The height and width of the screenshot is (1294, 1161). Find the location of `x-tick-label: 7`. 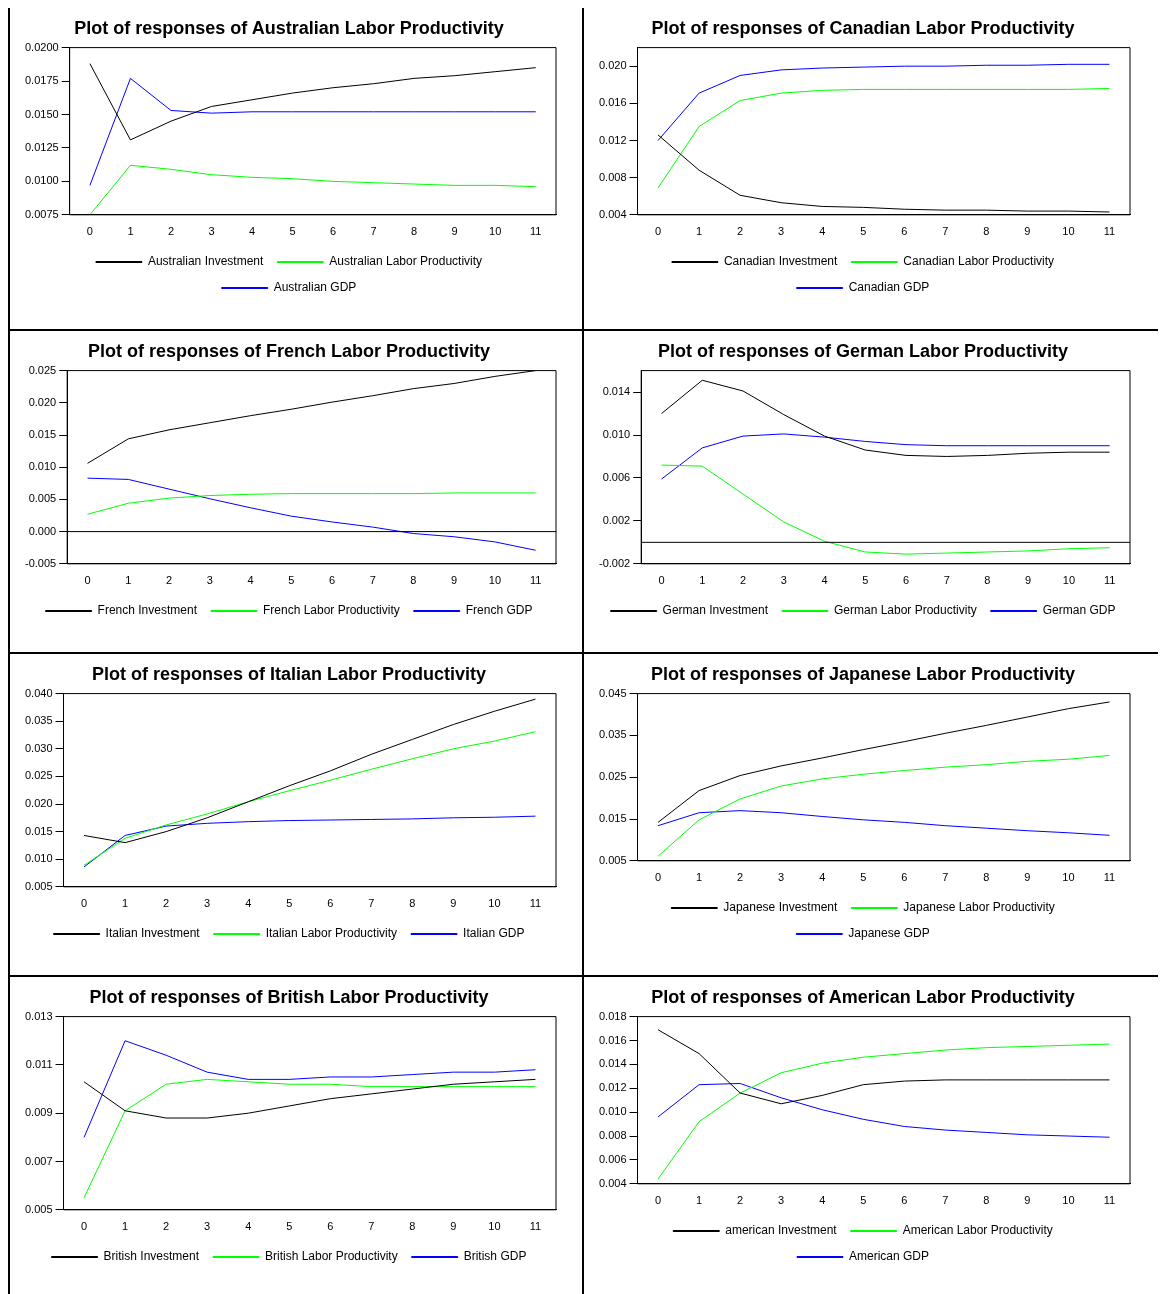

x-tick-label: 7 is located at coordinates (945, 1200).